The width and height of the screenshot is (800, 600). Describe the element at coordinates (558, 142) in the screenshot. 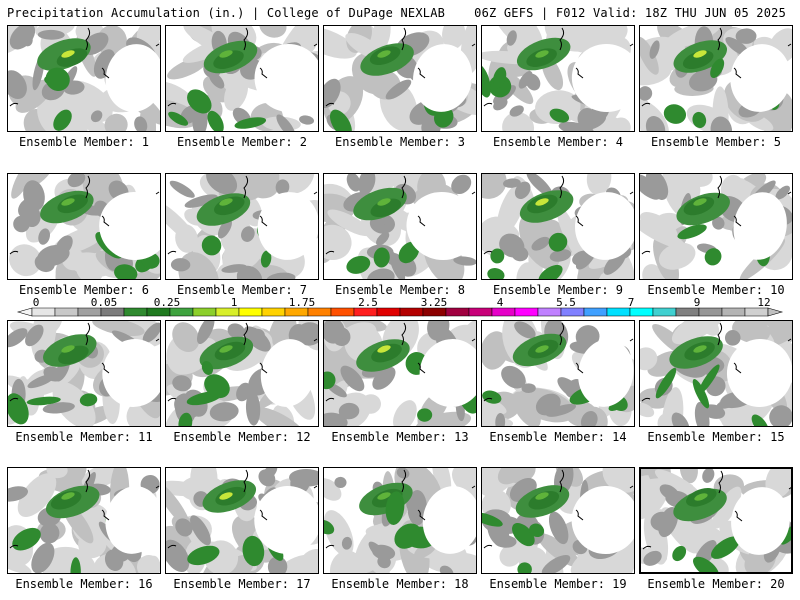

I see `ensemble-member-label: Ensemble Member: 4` at that location.